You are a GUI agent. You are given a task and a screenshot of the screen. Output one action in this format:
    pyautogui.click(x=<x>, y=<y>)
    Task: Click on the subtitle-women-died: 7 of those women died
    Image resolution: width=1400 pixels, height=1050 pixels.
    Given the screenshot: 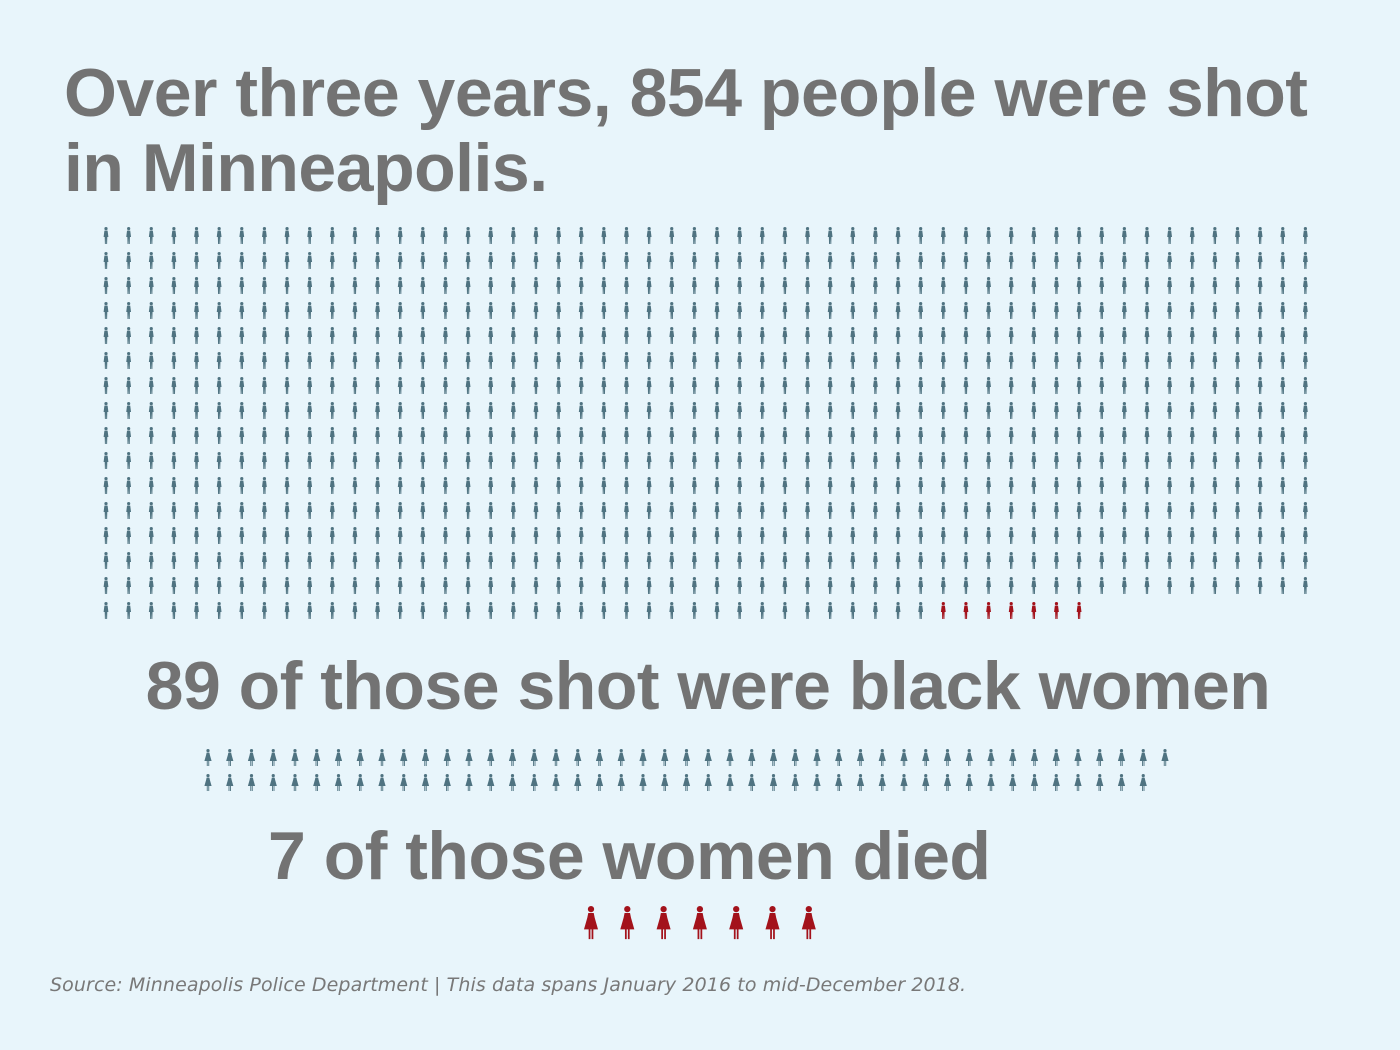 What is the action you would take?
    pyautogui.click(x=629, y=856)
    